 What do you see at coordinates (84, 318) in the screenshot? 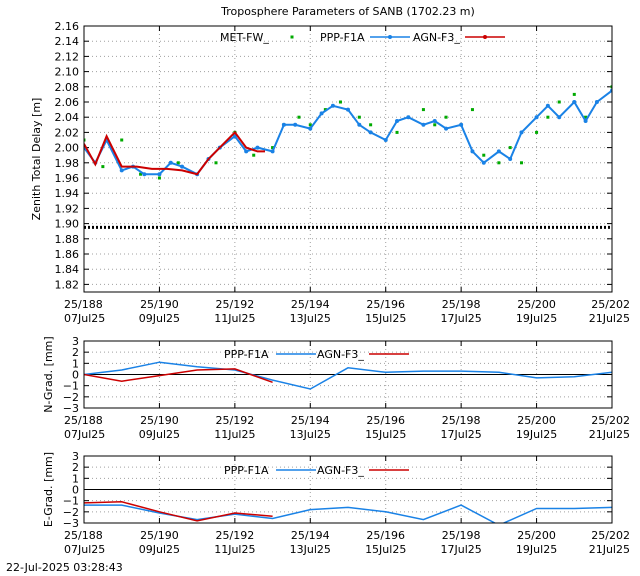
I see `x-tick-date-label: 07Jul25` at bounding box center [84, 318].